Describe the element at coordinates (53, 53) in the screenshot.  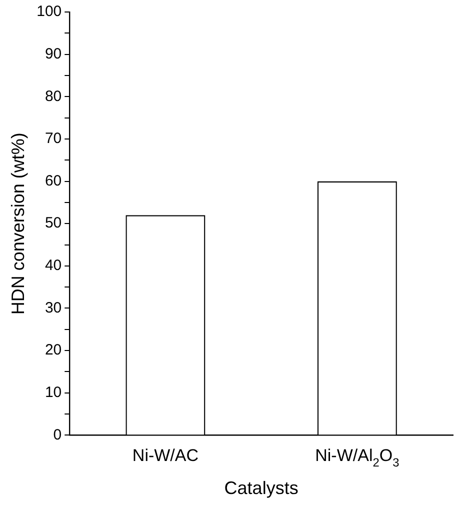
I see `y-tick-label: 90` at that location.